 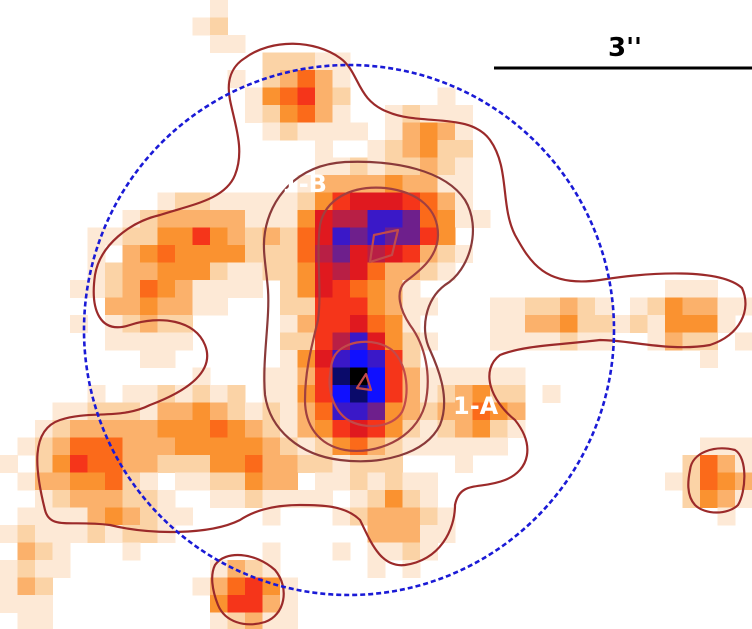 I want to click on inner-contour, so click(x=371, y=319).